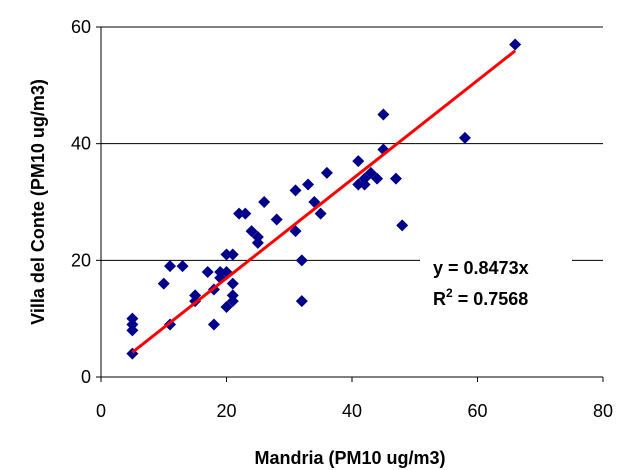 Image resolution: width=632 pixels, height=470 pixels. I want to click on r-squared-prefix: R, so click(439, 299).